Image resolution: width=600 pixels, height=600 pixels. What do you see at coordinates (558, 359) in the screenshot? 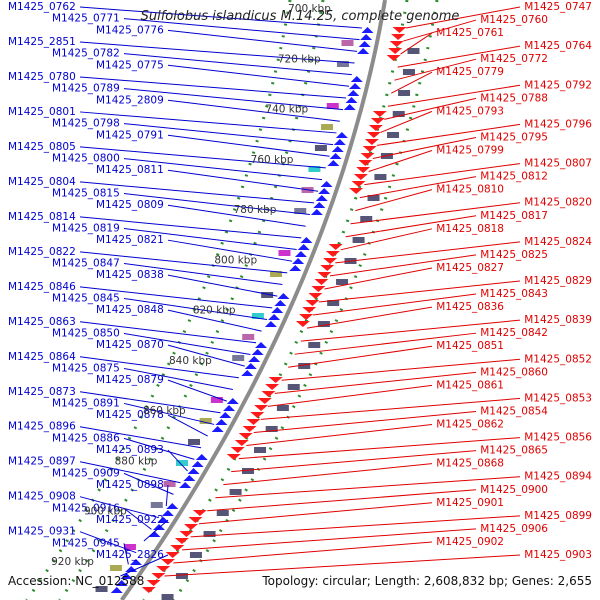
I see `reverse-gene-label: M1425_0852` at bounding box center [558, 359].